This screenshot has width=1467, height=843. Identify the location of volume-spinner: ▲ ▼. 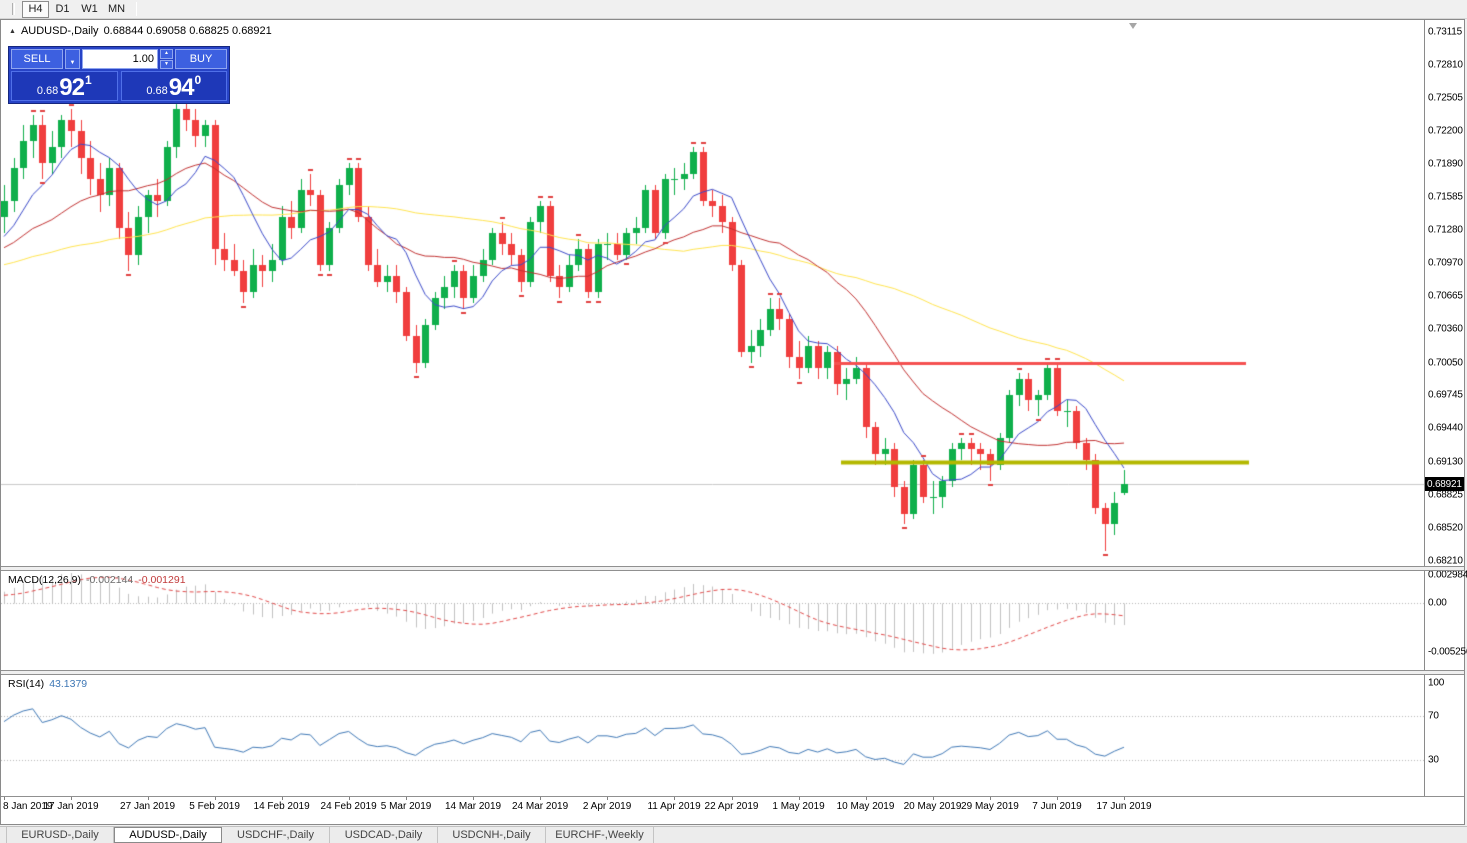
(166, 59).